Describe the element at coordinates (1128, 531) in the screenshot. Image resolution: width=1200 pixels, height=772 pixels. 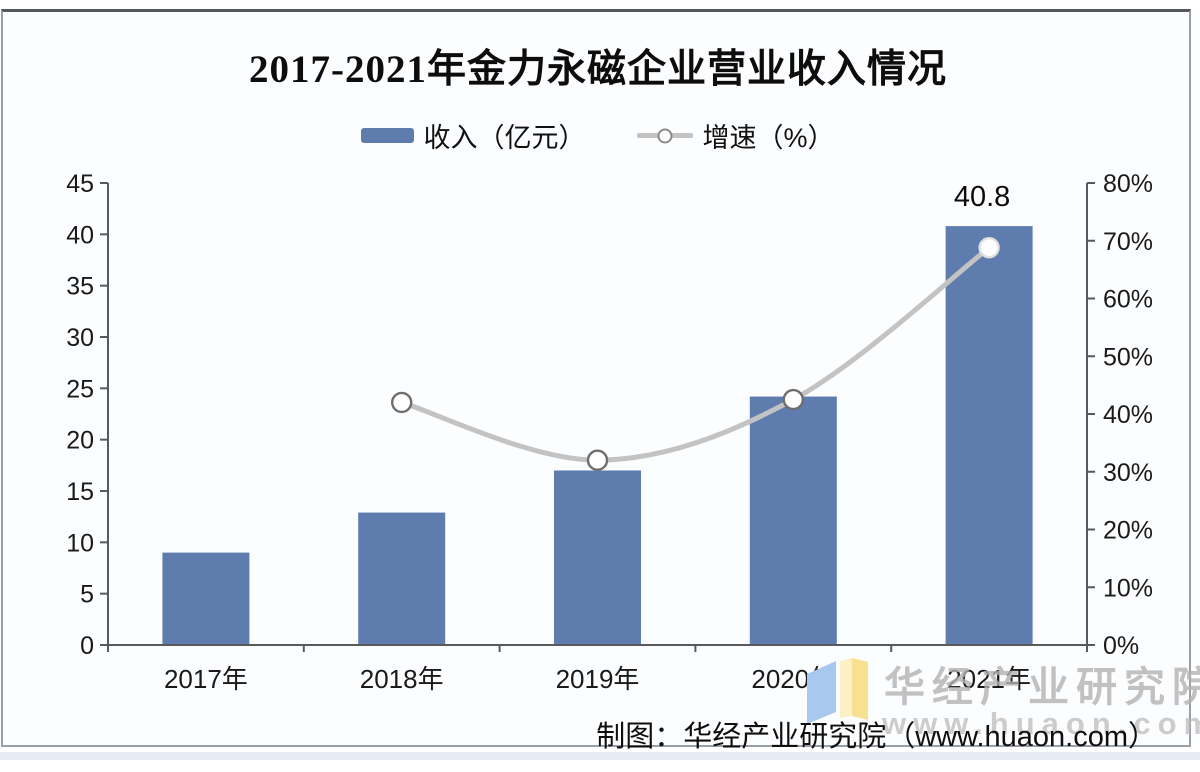
I see `right-axis-label: 20%` at that location.